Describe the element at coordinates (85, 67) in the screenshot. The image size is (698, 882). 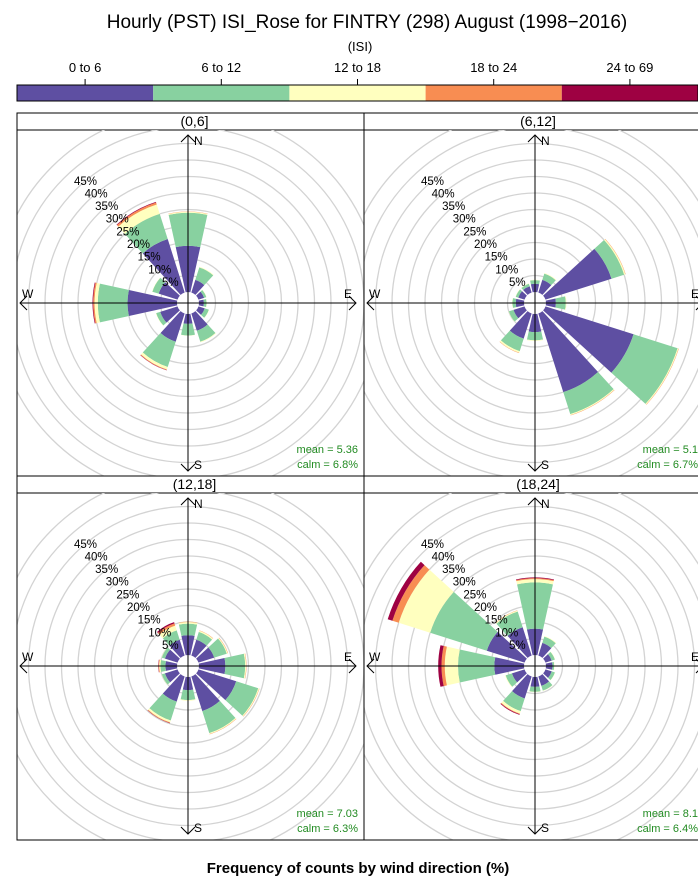
I see `bin-label: 0 to 6` at that location.